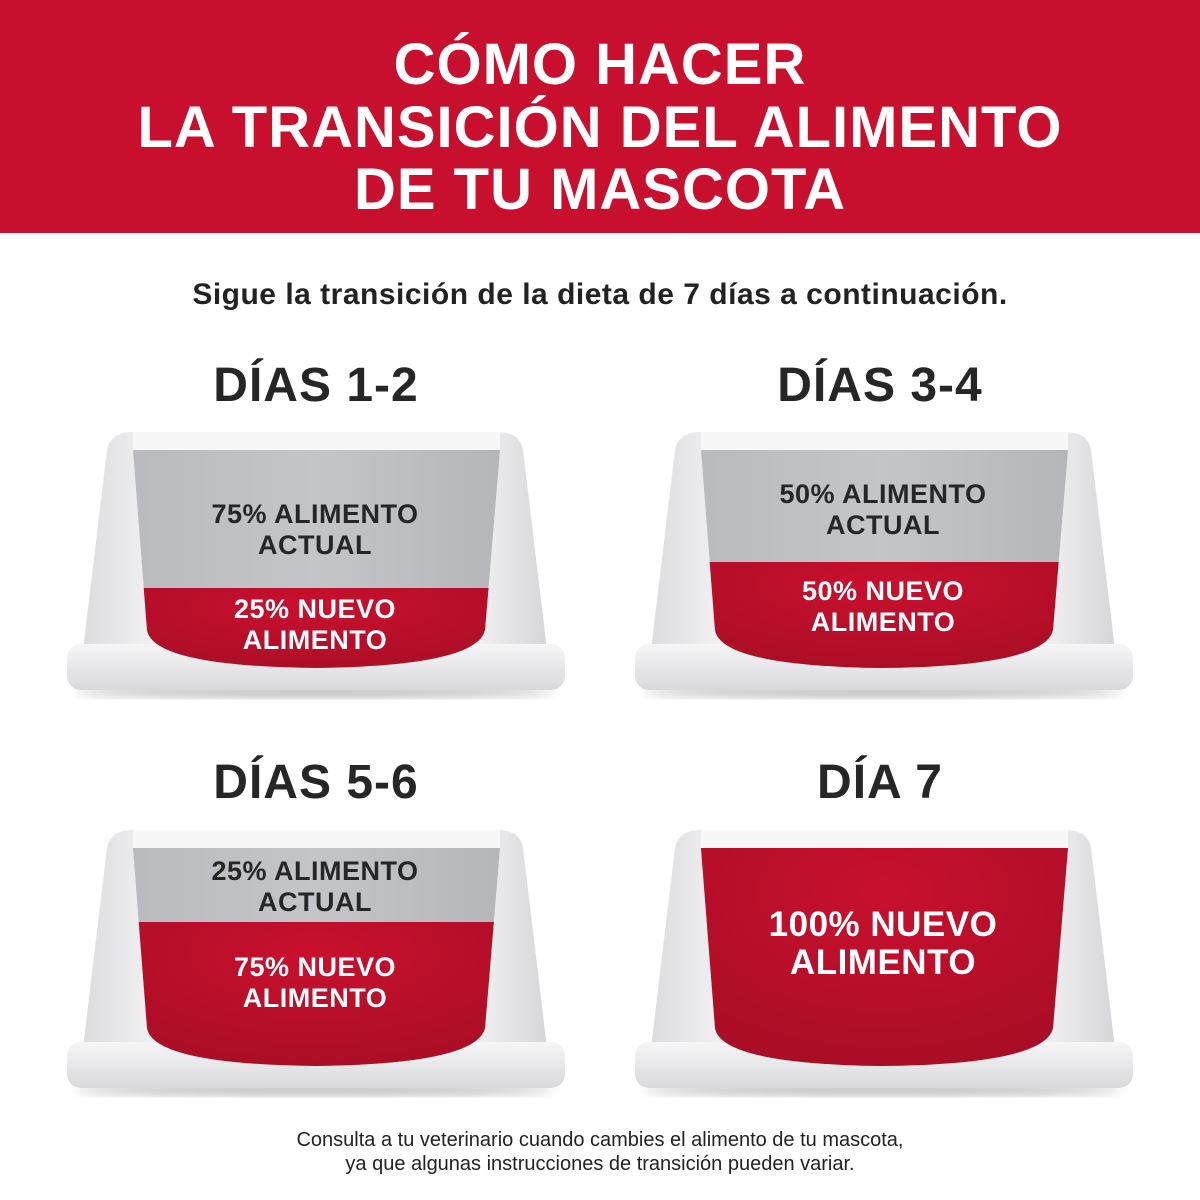  I want to click on bowl-stage-4: 100% NUEVO ALIMENTO, so click(883, 963).